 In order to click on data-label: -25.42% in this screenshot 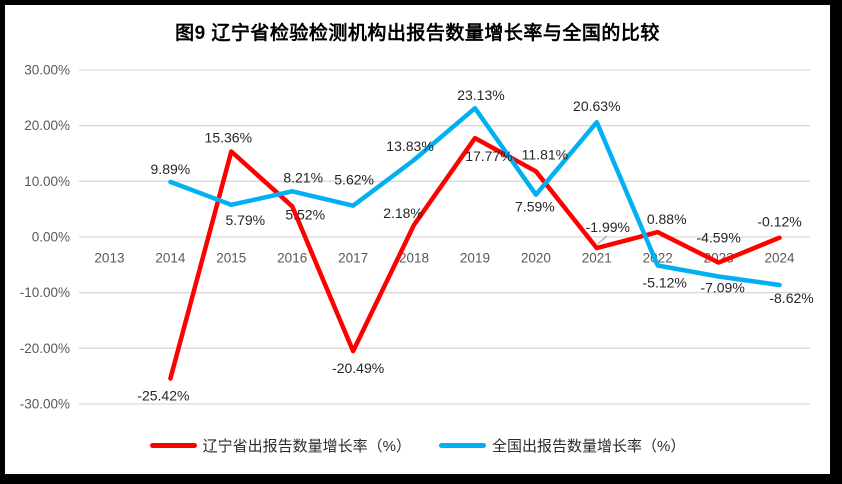, I will do `click(163, 396)`.